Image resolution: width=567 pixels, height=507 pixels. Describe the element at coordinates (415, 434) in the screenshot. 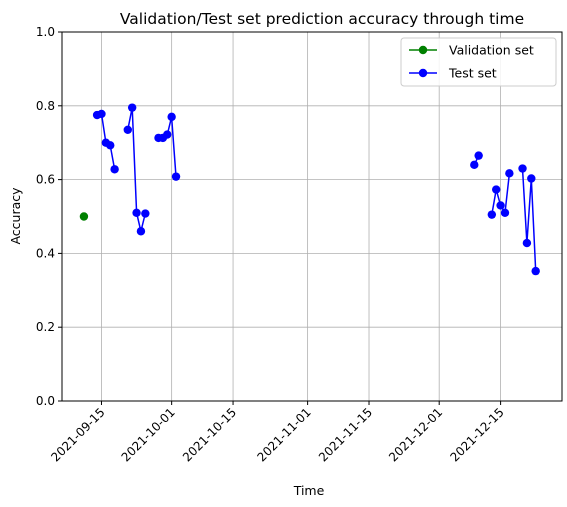

I see `x-tick-label: 2021-12-01` at that location.